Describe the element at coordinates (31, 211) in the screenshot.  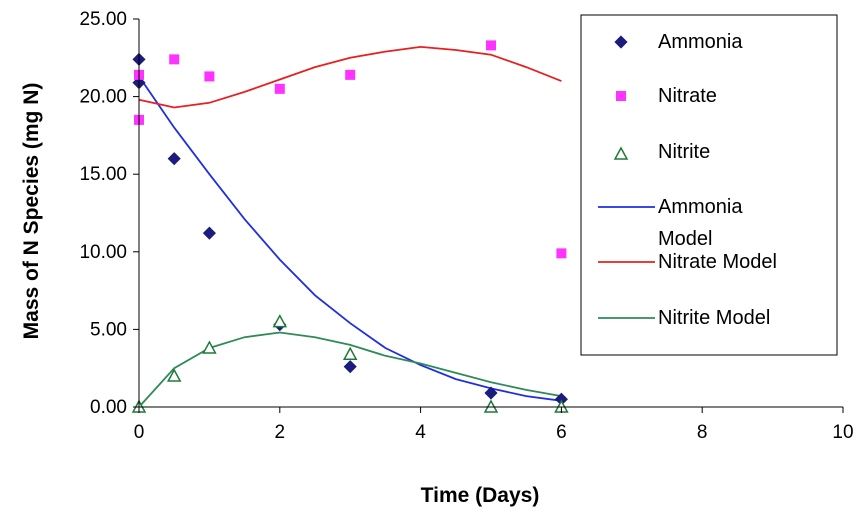
I see `y-axis-title: Mass of N Species (mg N)` at that location.